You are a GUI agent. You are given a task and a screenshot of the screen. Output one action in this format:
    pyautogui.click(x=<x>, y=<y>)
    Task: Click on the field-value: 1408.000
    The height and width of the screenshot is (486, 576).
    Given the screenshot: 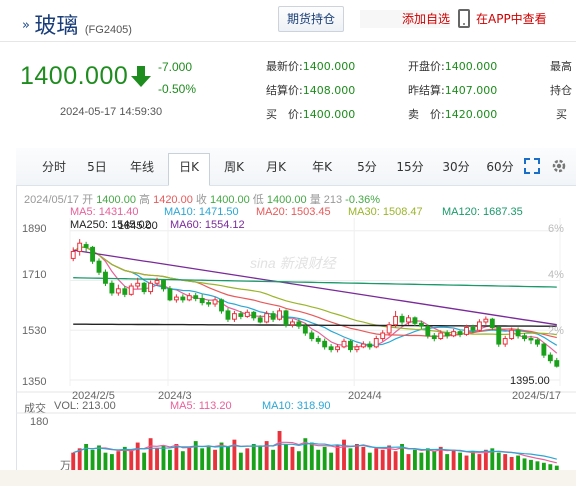 What is the action you would take?
    pyautogui.click(x=329, y=90)
    